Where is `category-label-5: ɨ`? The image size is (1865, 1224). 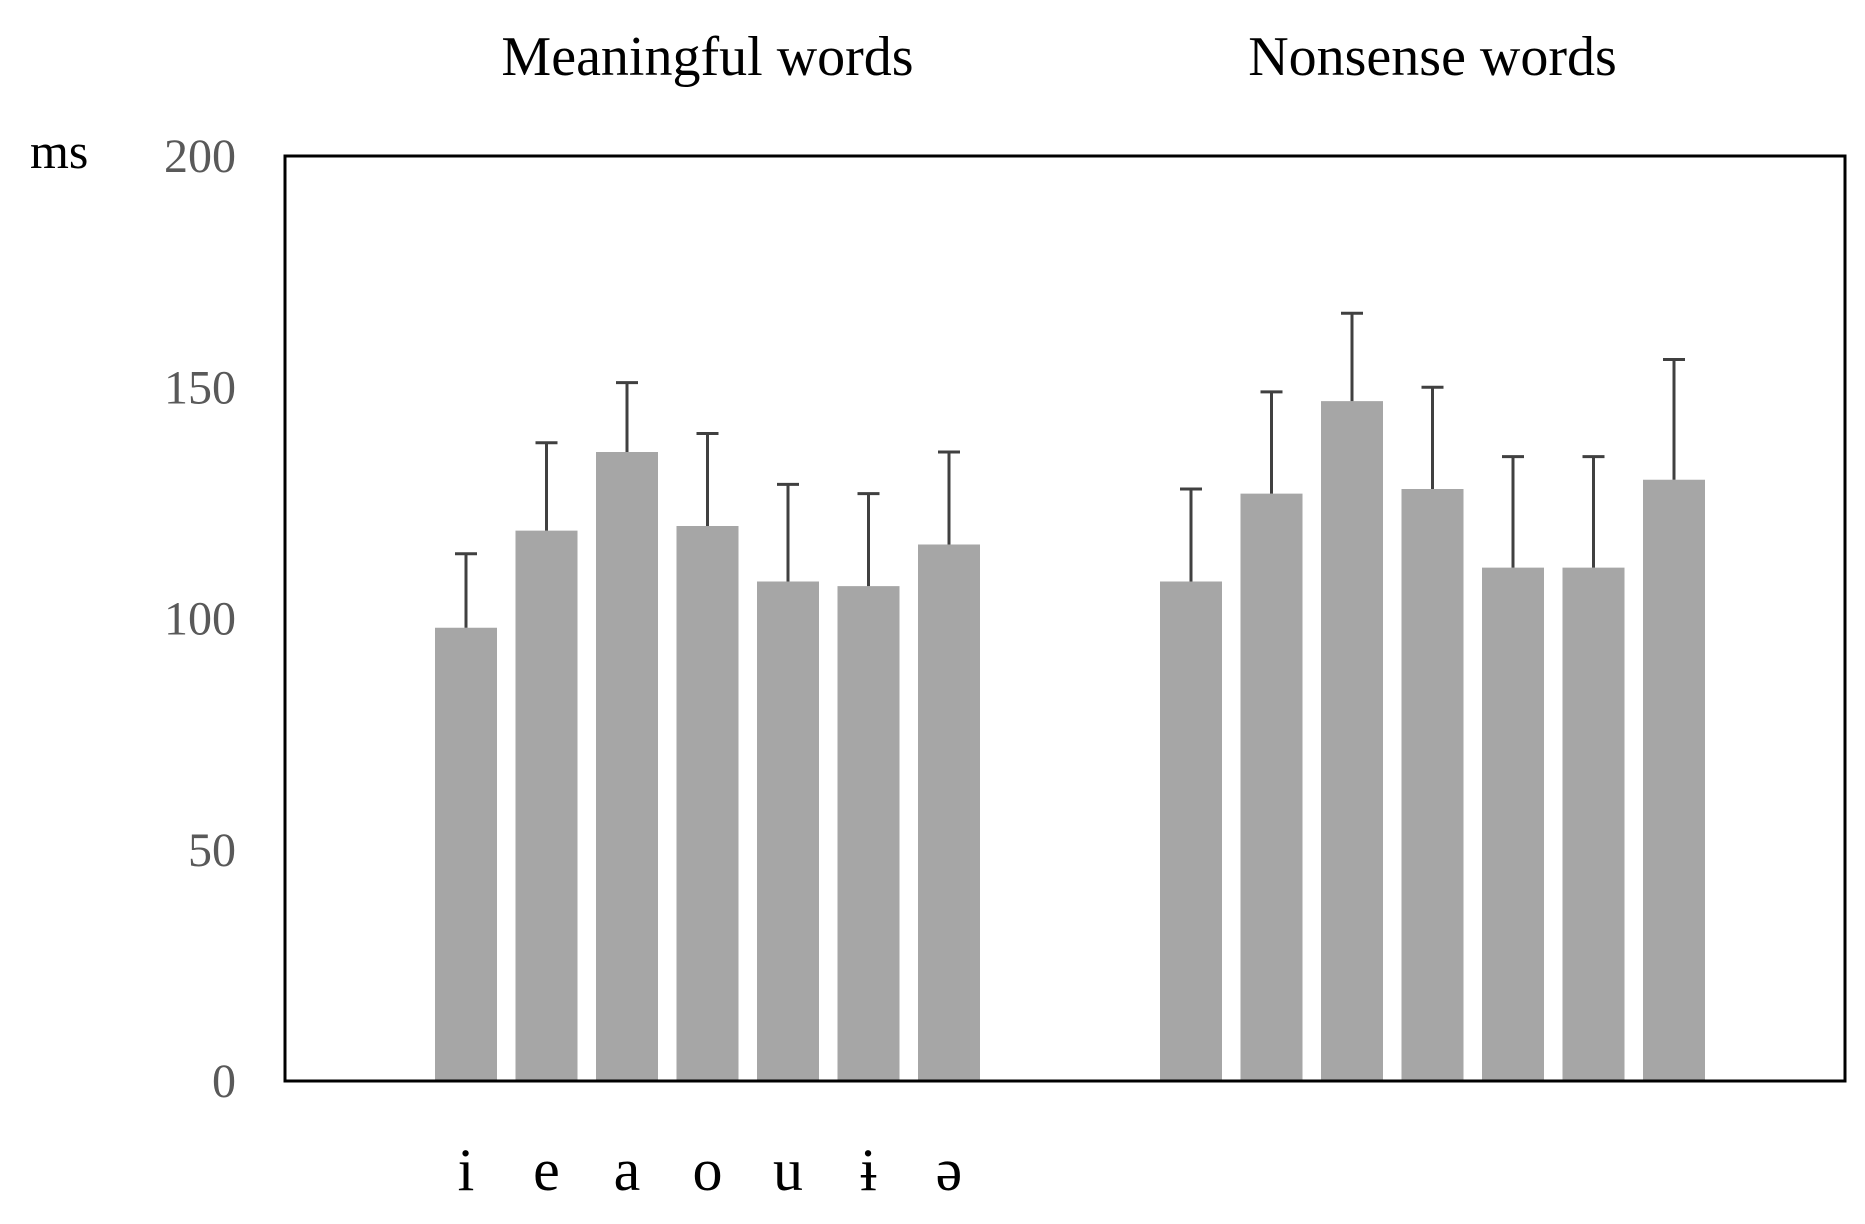
category-label-5: ɨ is located at coordinates (868, 1170).